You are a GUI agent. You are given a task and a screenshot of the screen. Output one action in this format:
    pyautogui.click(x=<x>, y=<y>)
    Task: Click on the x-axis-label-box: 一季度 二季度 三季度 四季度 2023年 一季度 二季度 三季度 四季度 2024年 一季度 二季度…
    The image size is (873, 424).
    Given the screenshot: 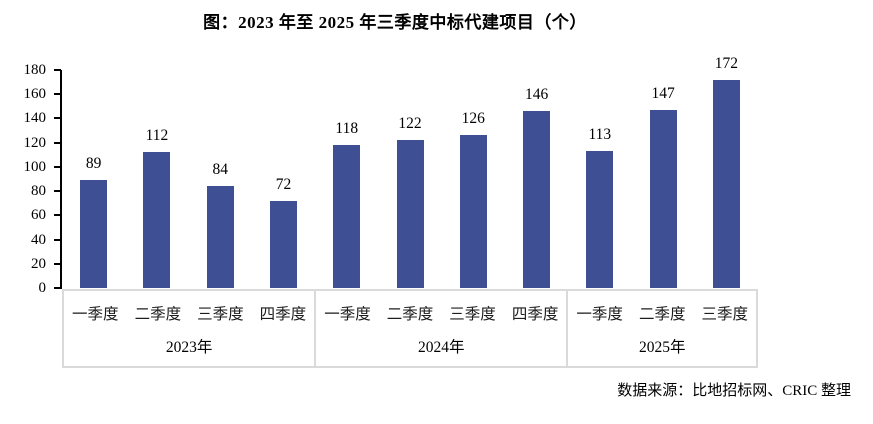 What is the action you would take?
    pyautogui.click(x=410, y=328)
    